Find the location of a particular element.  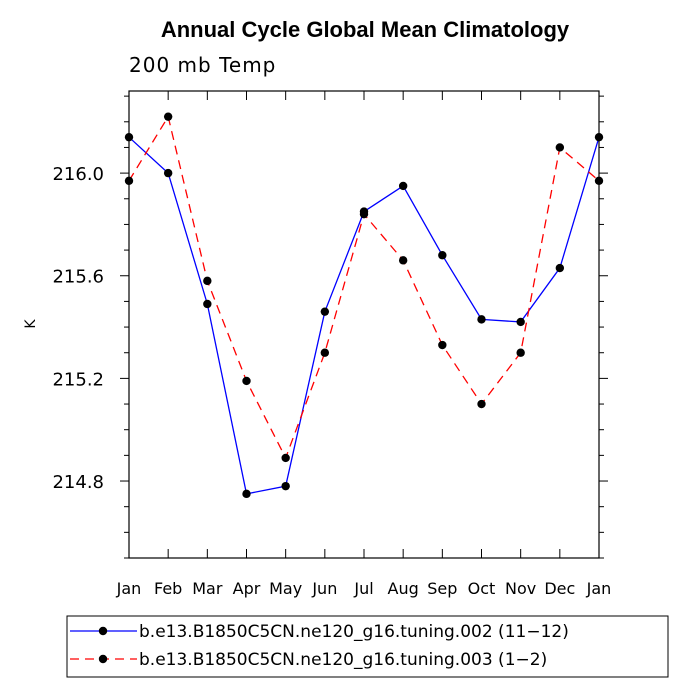

x-tick-label: Aug is located at coordinates (403, 588).